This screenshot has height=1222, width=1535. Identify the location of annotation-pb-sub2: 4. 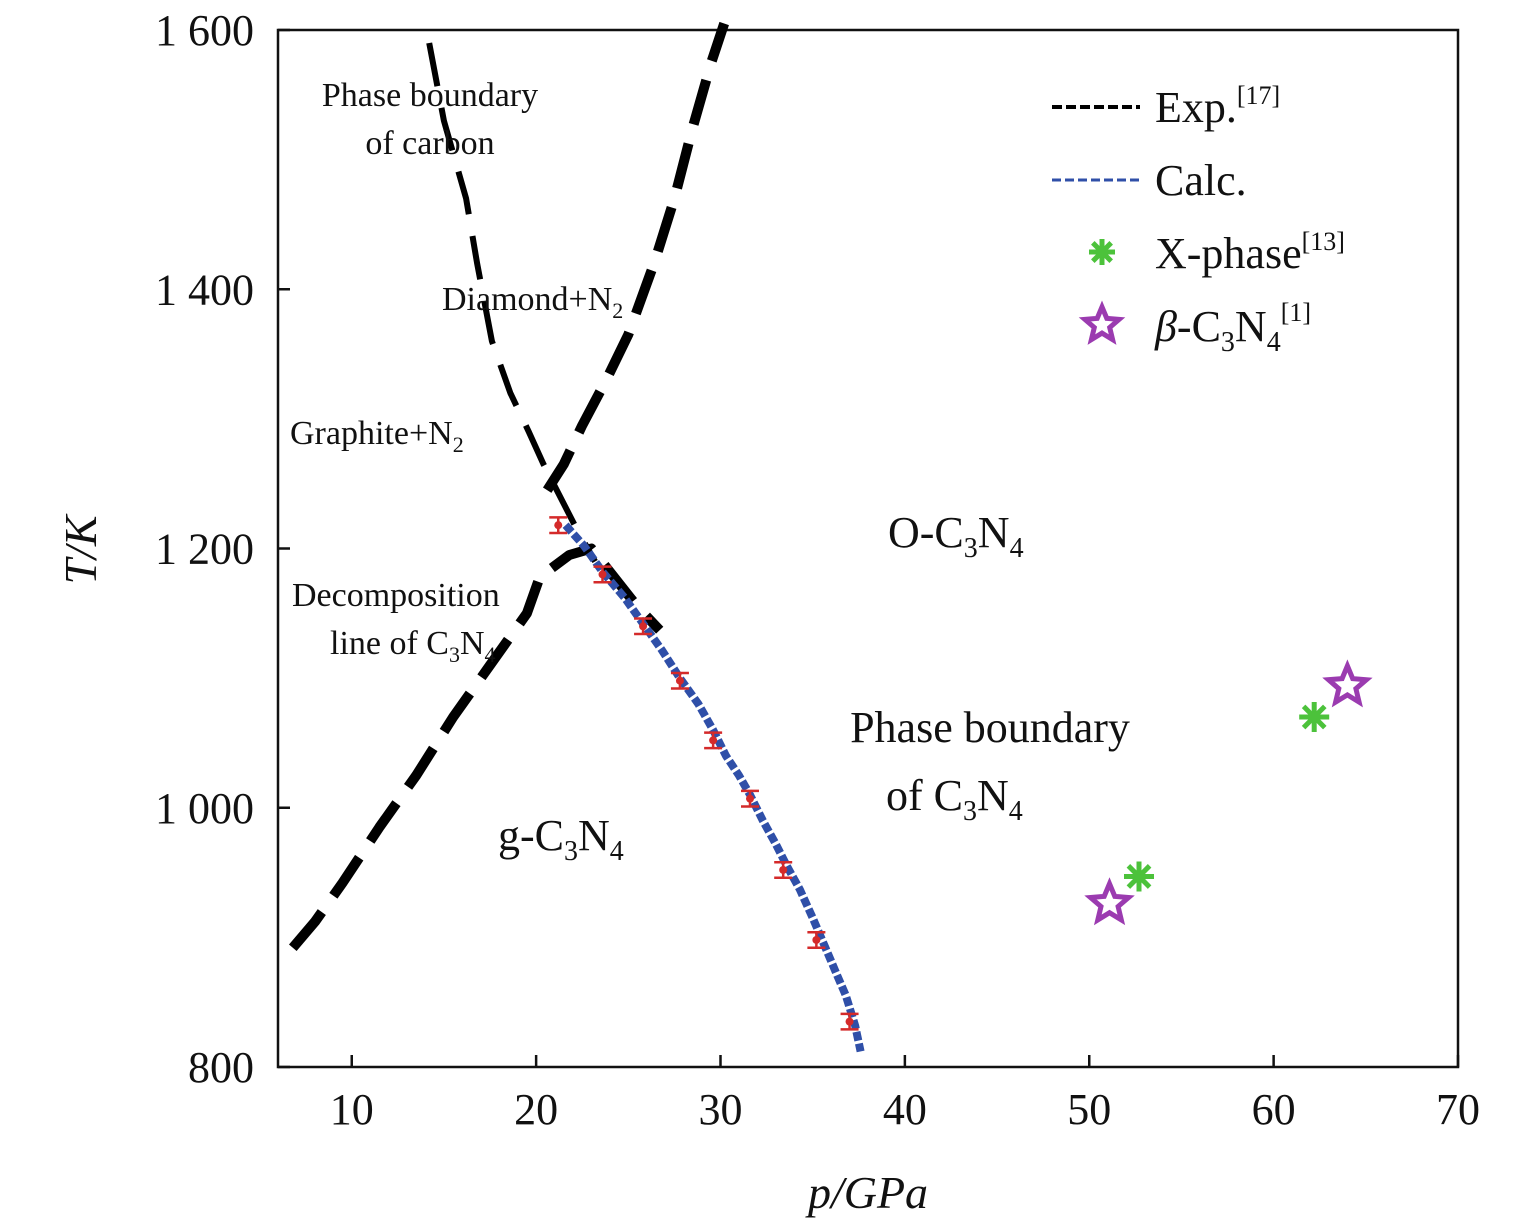
(1016, 811).